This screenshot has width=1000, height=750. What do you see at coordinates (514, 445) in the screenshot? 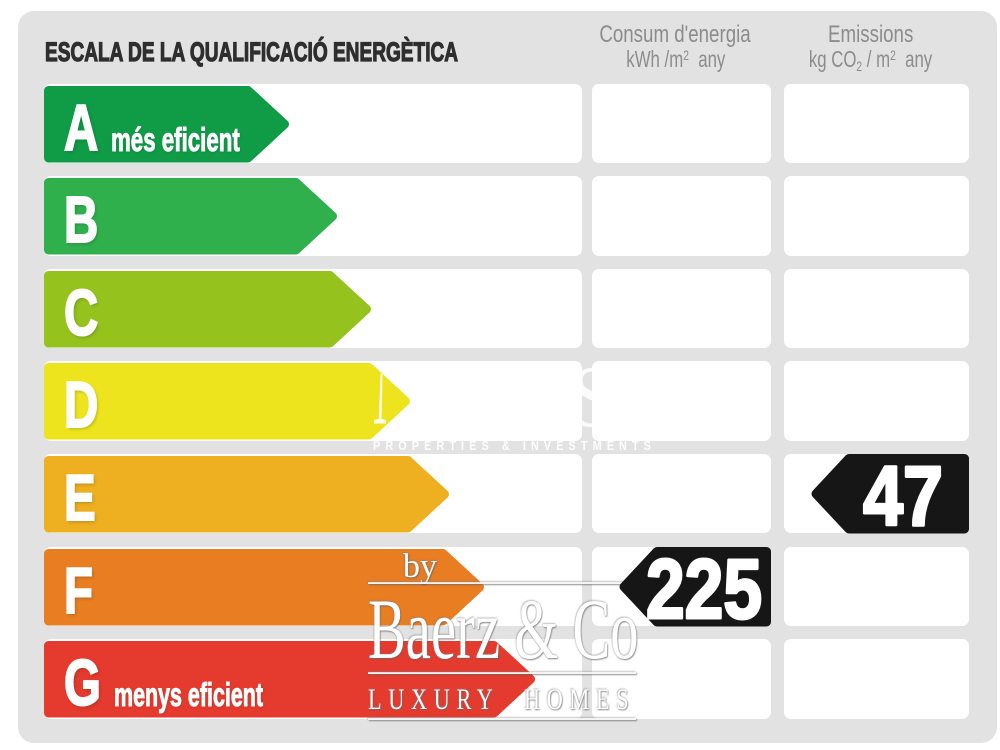
I see `svg-text: PROPERTIES & INVESTMENTS` at bounding box center [514, 445].